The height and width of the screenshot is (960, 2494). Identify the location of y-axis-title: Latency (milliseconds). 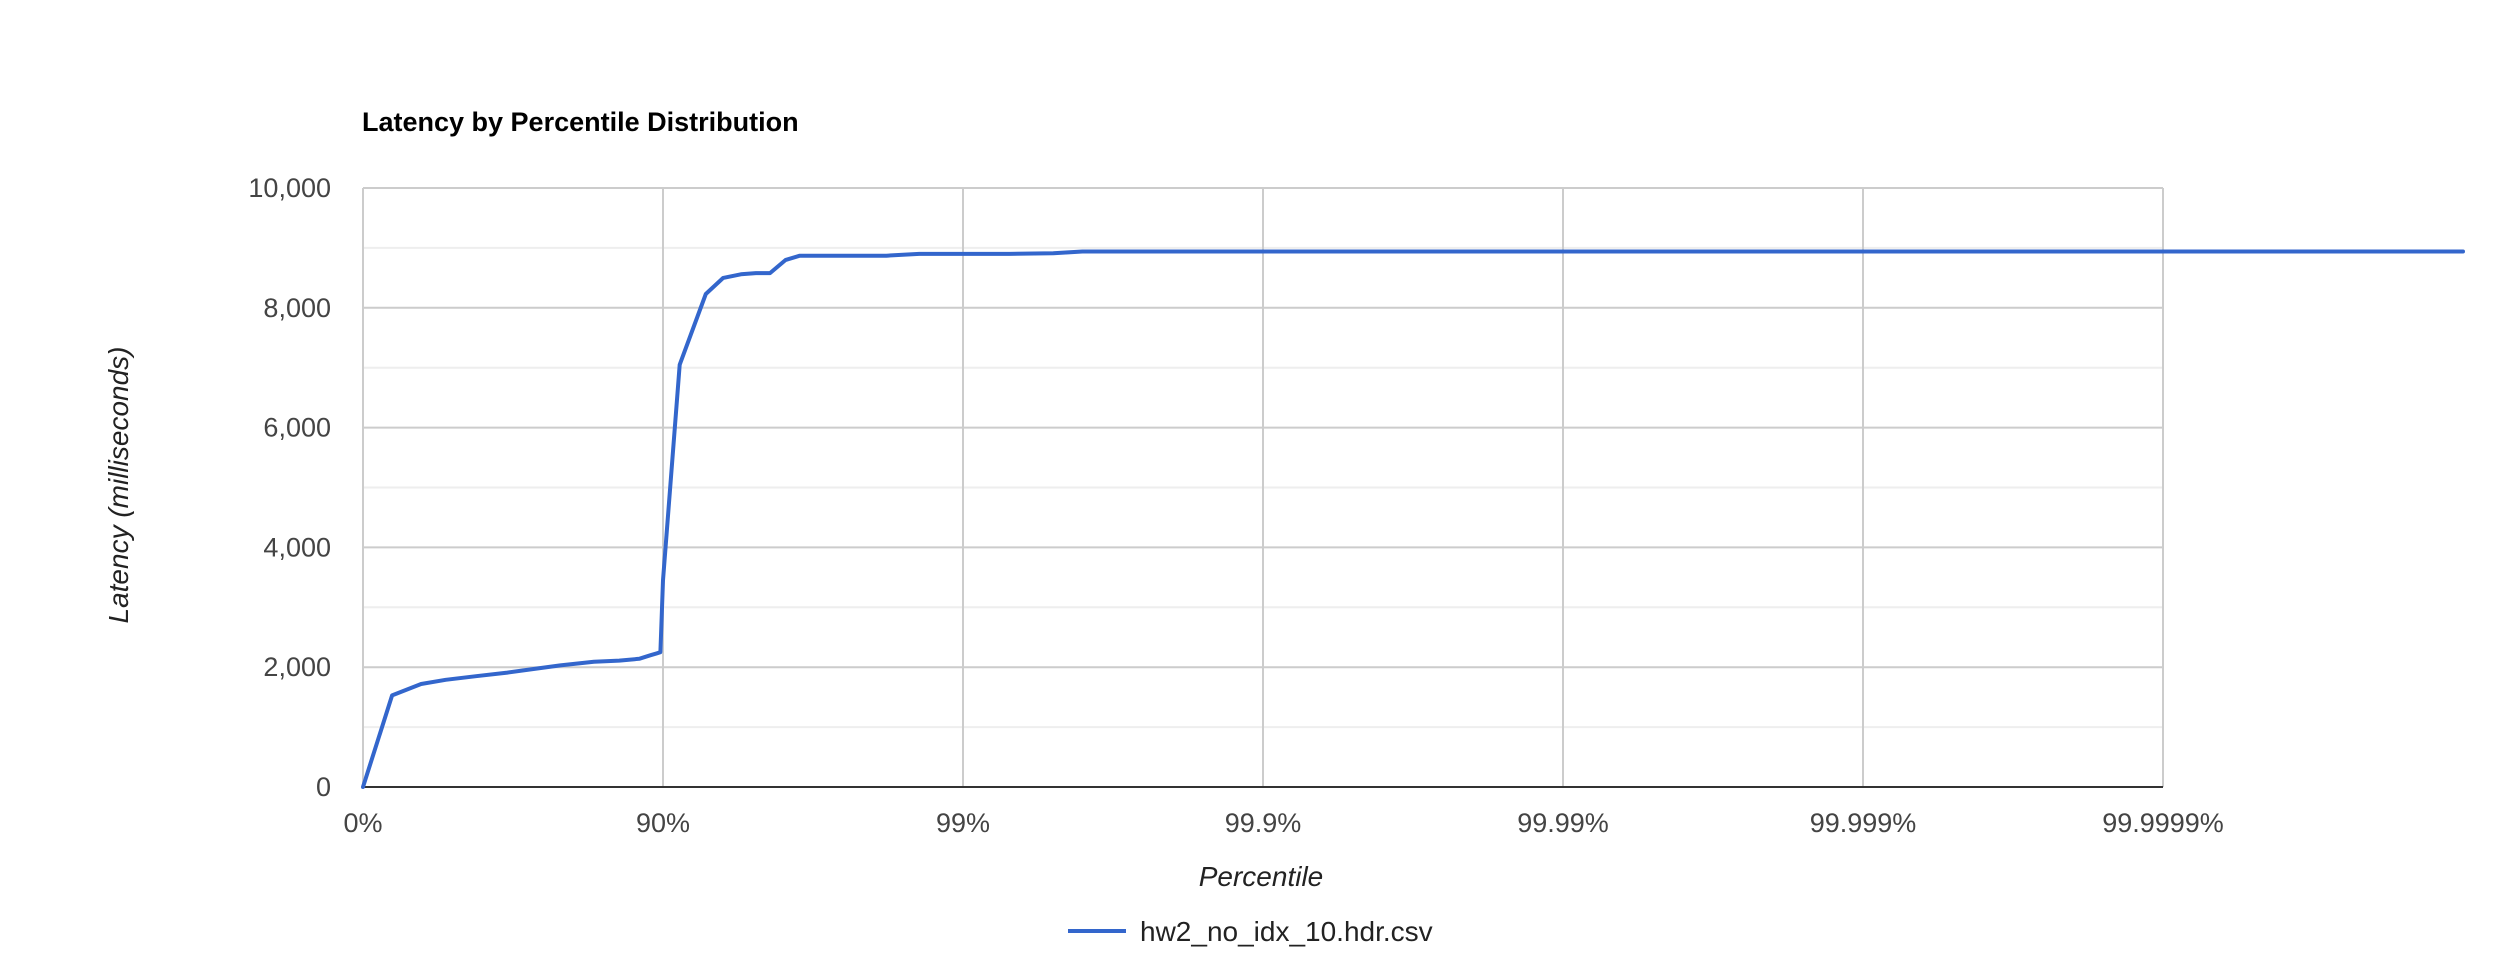
(118, 485).